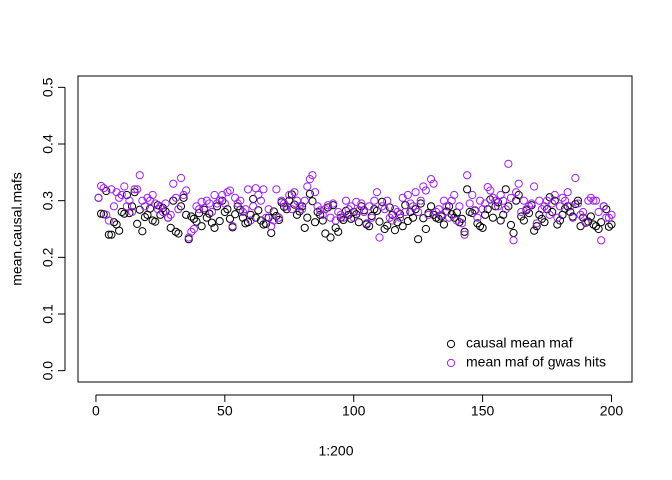  What do you see at coordinates (225, 411) in the screenshot?
I see `x-tick-label: 50` at bounding box center [225, 411].